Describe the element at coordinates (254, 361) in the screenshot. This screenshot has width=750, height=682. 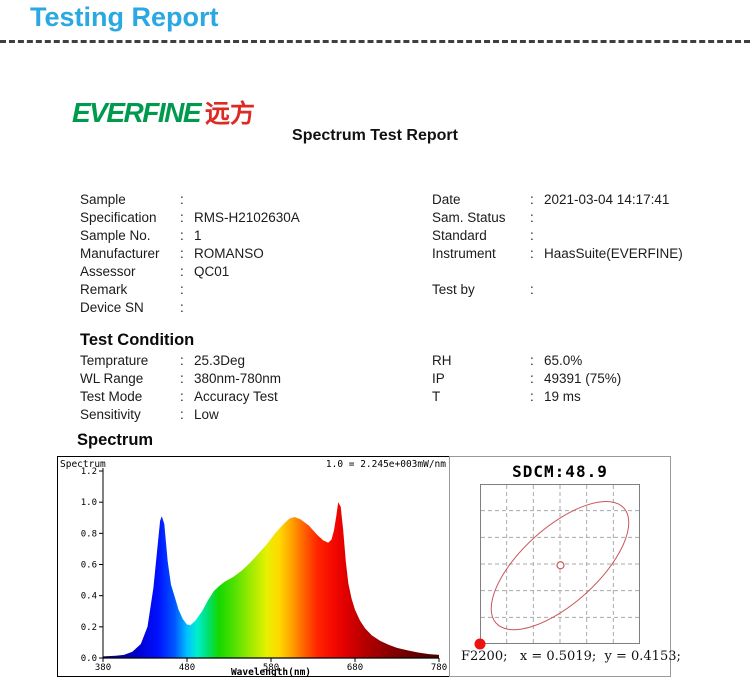
I see `info-row: Temprature:25.3Deg` at that location.